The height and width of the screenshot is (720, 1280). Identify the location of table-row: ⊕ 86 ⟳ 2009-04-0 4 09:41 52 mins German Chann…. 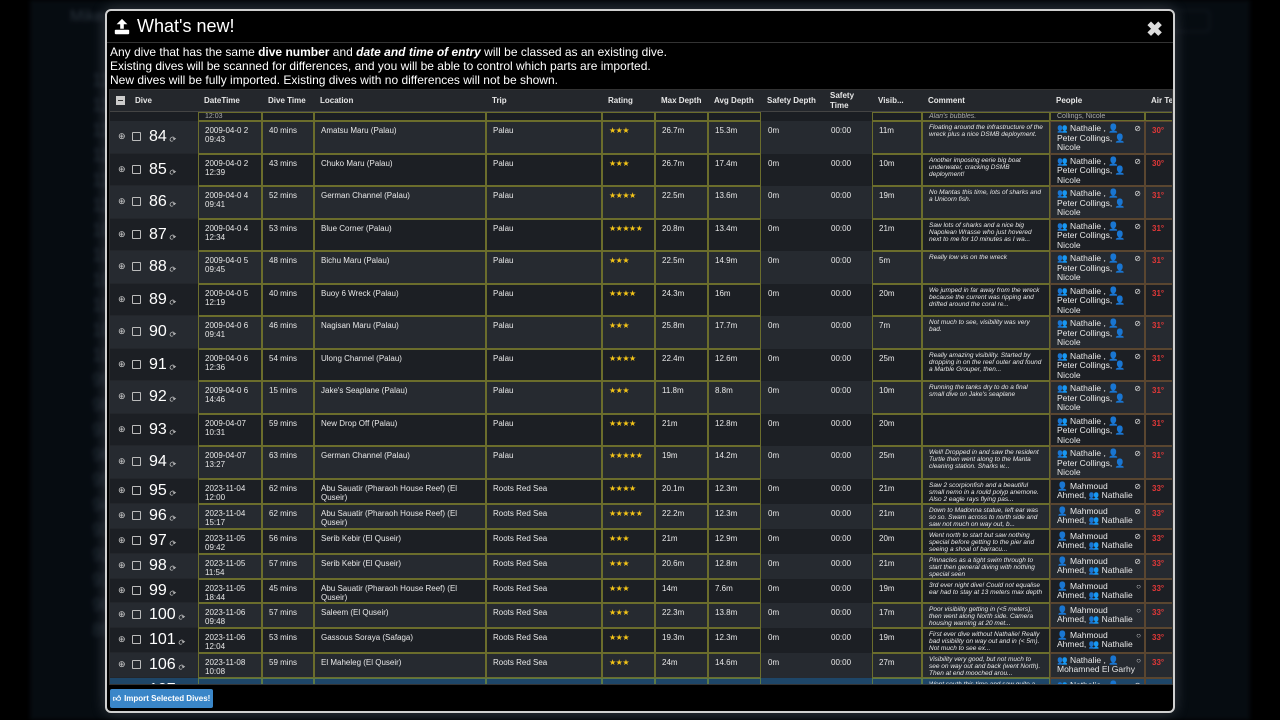
(641, 202).